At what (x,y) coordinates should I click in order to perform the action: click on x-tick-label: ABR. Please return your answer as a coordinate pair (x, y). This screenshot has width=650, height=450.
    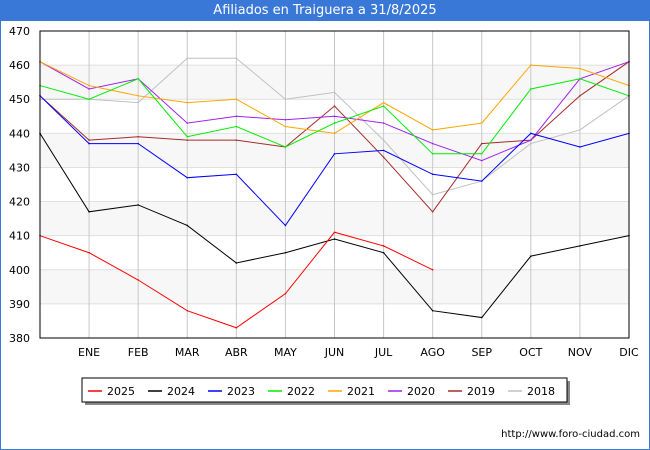
    Looking at the image, I should click on (236, 352).